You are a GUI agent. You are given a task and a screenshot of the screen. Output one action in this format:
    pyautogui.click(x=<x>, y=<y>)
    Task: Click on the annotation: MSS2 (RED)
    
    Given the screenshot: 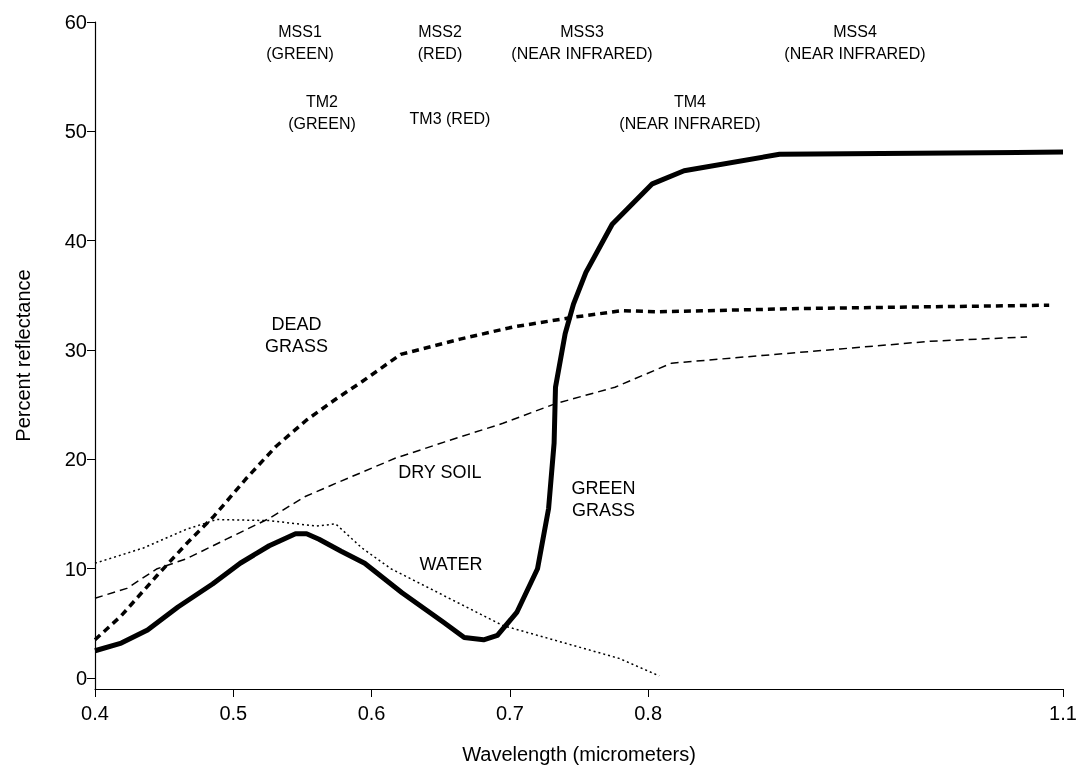 What is the action you would take?
    pyautogui.click(x=440, y=42)
    